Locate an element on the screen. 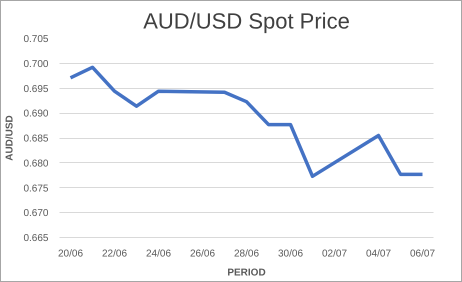  y-tick-label: 0.690 is located at coordinates (36, 114).